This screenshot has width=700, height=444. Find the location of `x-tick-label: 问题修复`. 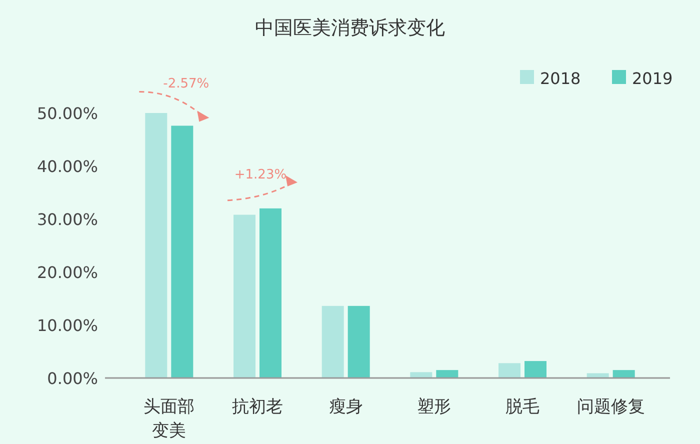

x-tick-label: 问题修复 is located at coordinates (610, 407).